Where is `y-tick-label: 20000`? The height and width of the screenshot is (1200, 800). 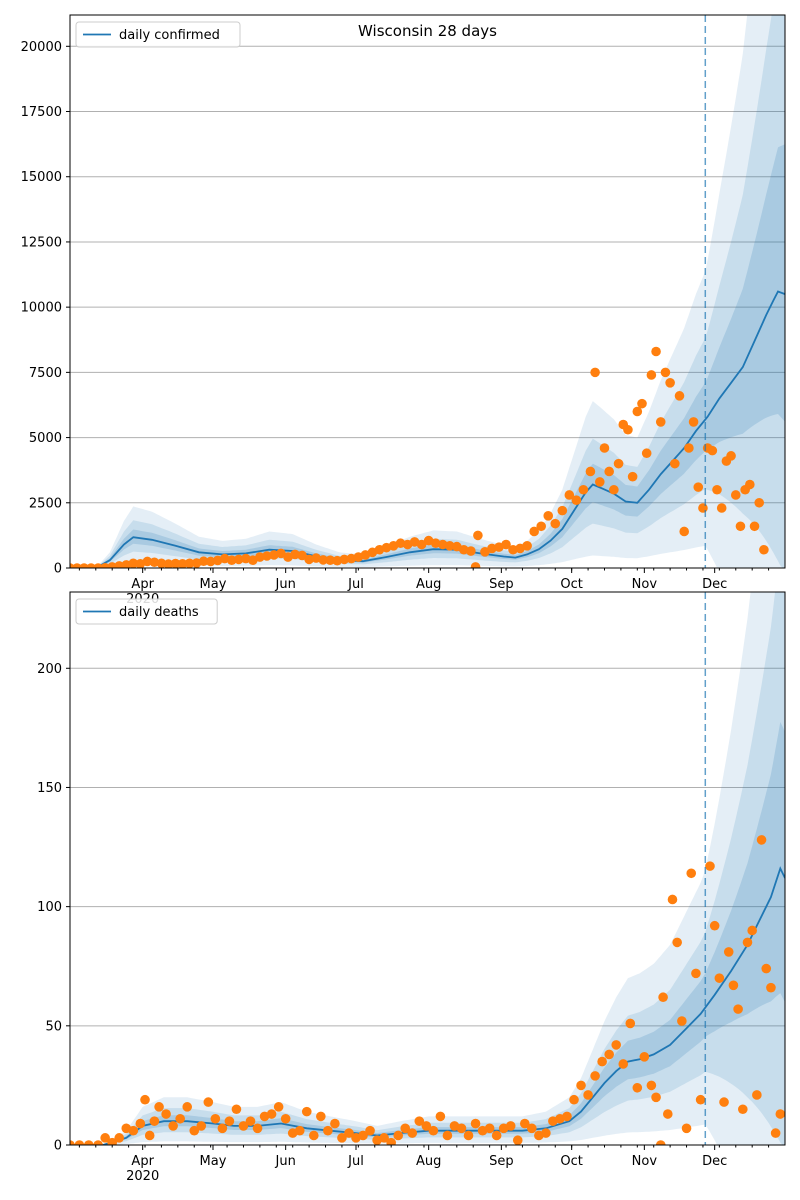
y-tick-label: 20000 is located at coordinates (41, 47).